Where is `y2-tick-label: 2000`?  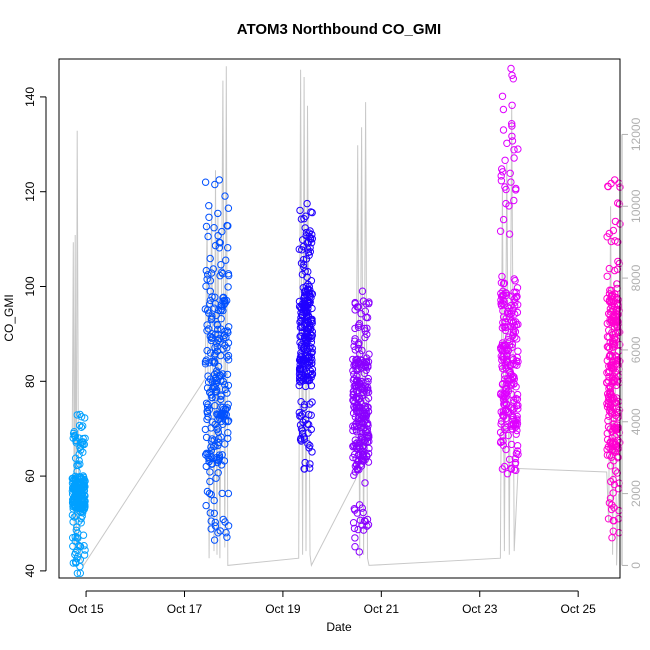 y2-tick-label: 2000 is located at coordinates (636, 493).